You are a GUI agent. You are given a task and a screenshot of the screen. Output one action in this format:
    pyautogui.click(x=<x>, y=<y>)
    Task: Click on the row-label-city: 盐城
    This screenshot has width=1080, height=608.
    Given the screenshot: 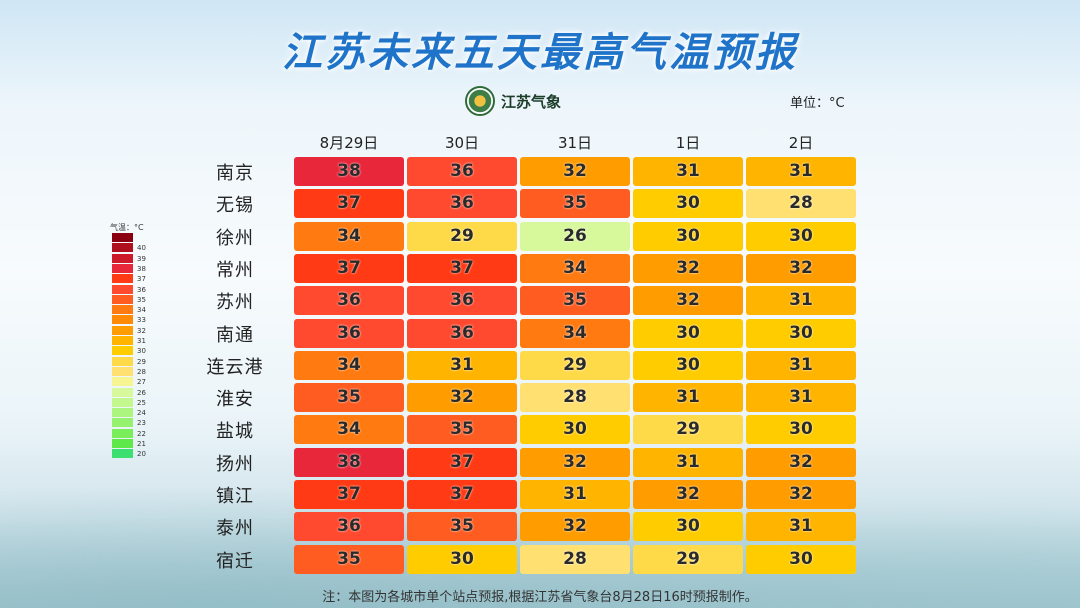 What is the action you would take?
    pyautogui.click(x=235, y=432)
    